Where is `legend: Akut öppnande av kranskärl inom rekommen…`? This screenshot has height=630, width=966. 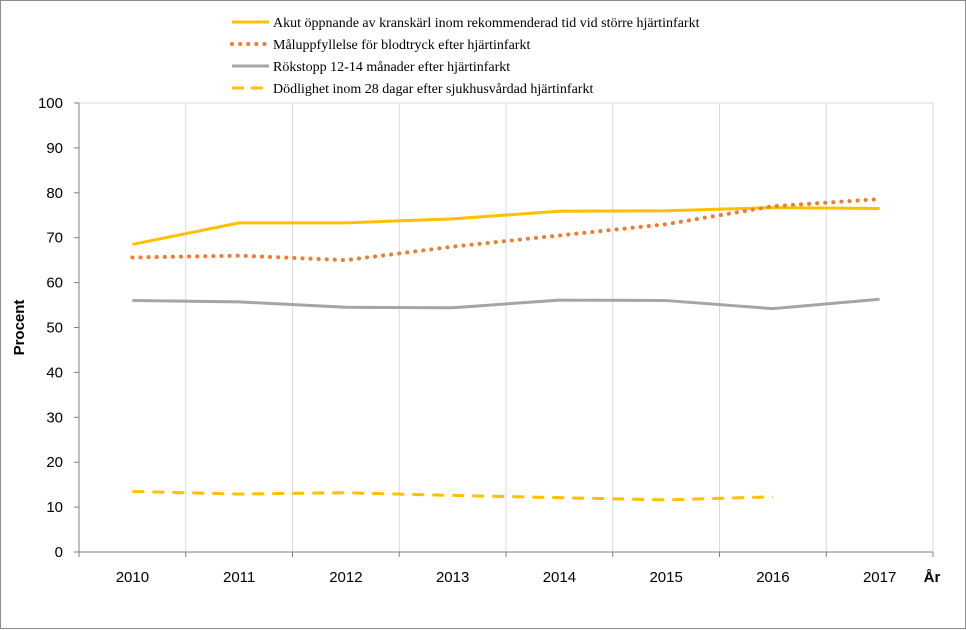 legend: Akut öppnande av kranskärl inom rekommen… is located at coordinates (465, 56).